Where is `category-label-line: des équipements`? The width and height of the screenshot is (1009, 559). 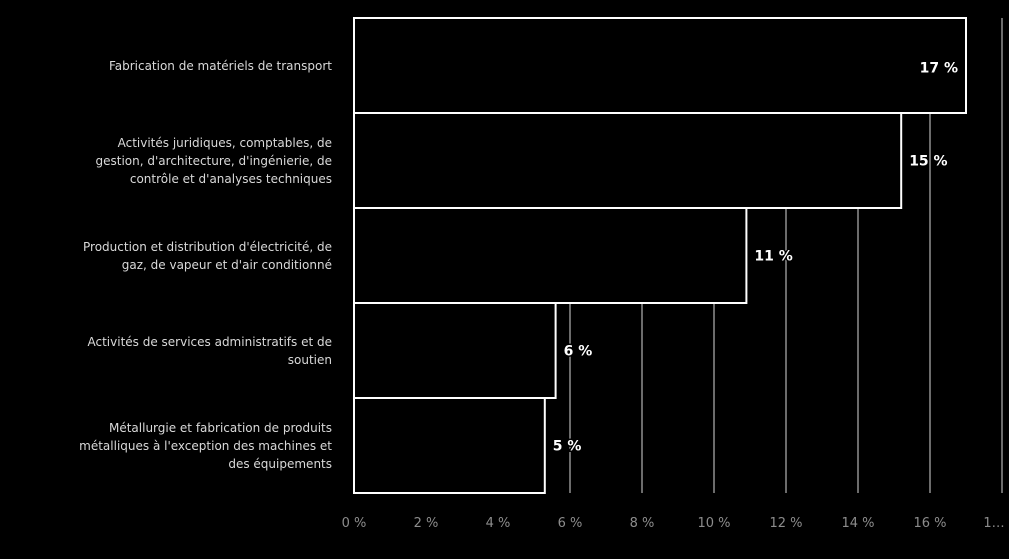
category-label-line: des équipements is located at coordinates (280, 463).